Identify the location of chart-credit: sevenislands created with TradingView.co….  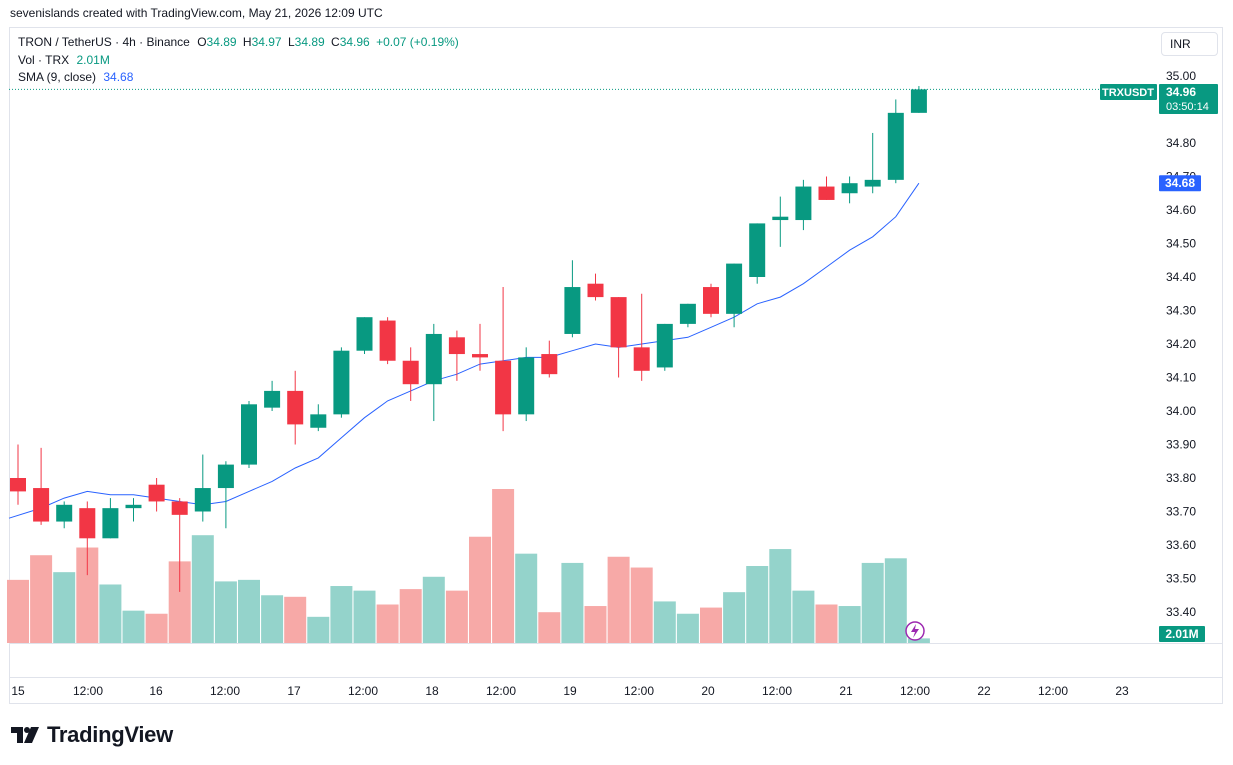
(196, 13).